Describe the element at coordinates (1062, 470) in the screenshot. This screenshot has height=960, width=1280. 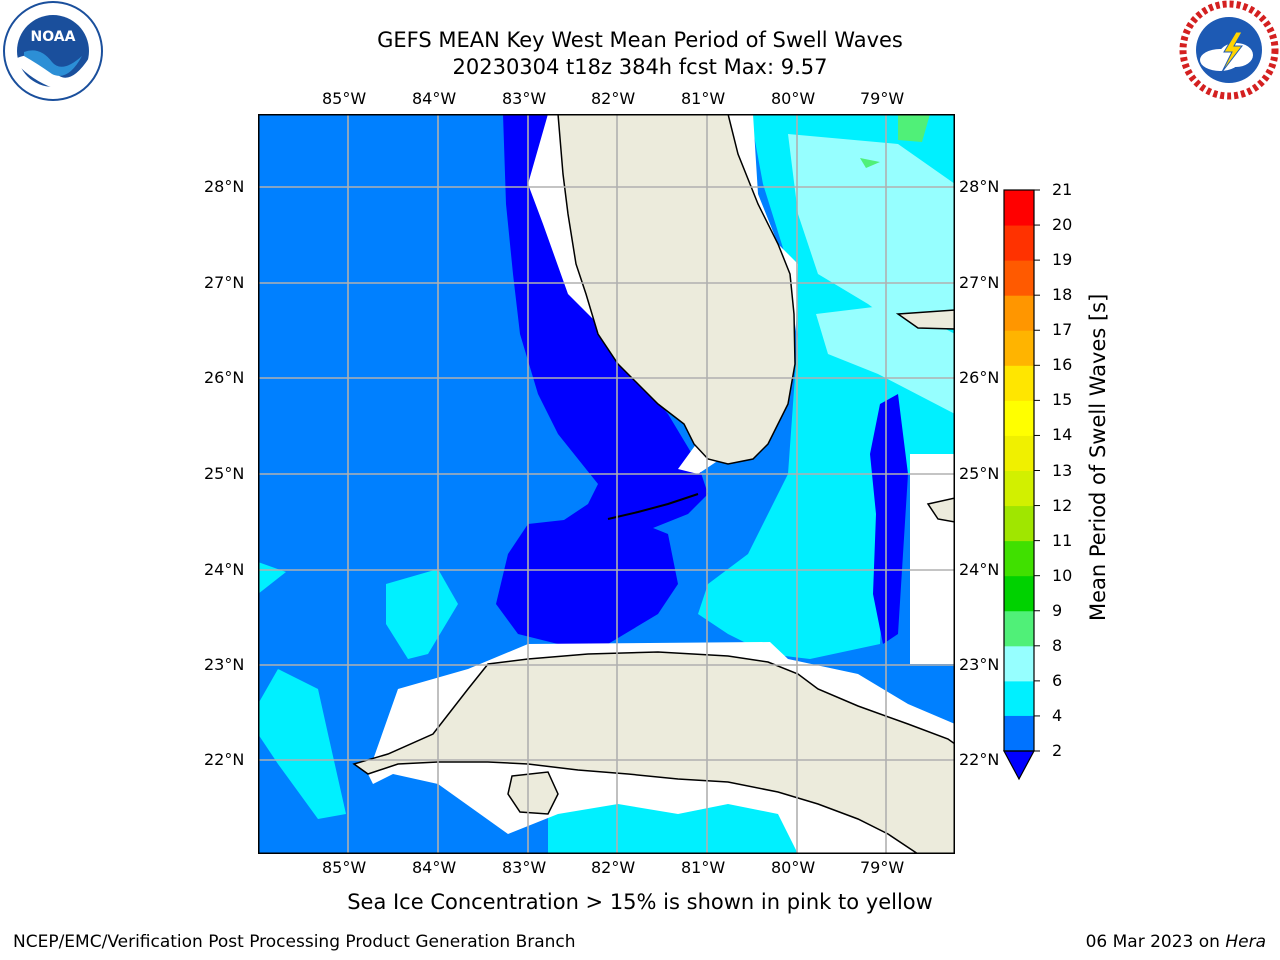
I see `colorbar-tick-label: 13` at that location.